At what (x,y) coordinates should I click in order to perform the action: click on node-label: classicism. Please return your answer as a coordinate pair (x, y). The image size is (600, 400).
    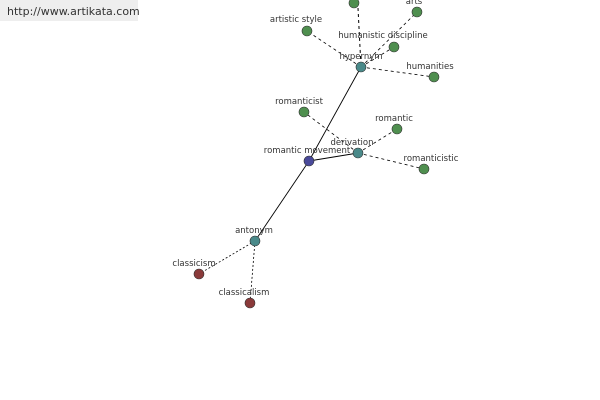
    Looking at the image, I should click on (193, 264).